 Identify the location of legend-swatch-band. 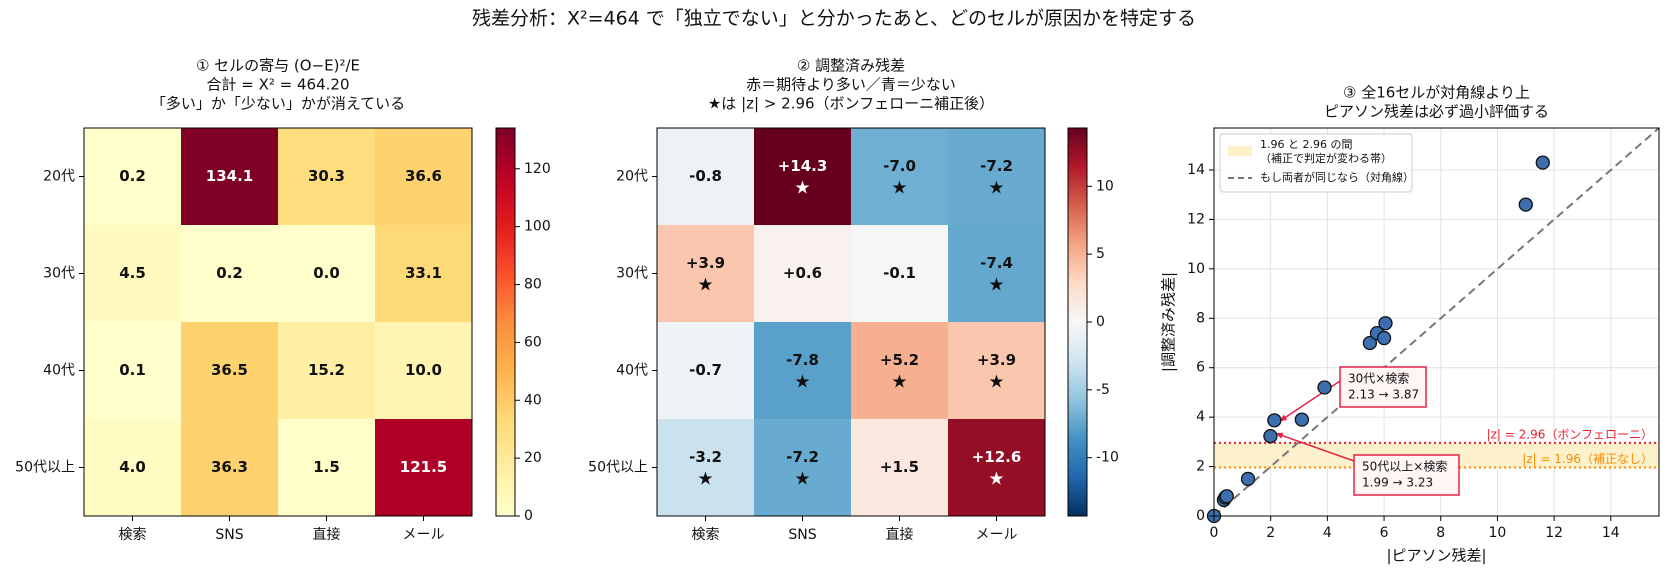
(1240, 151).